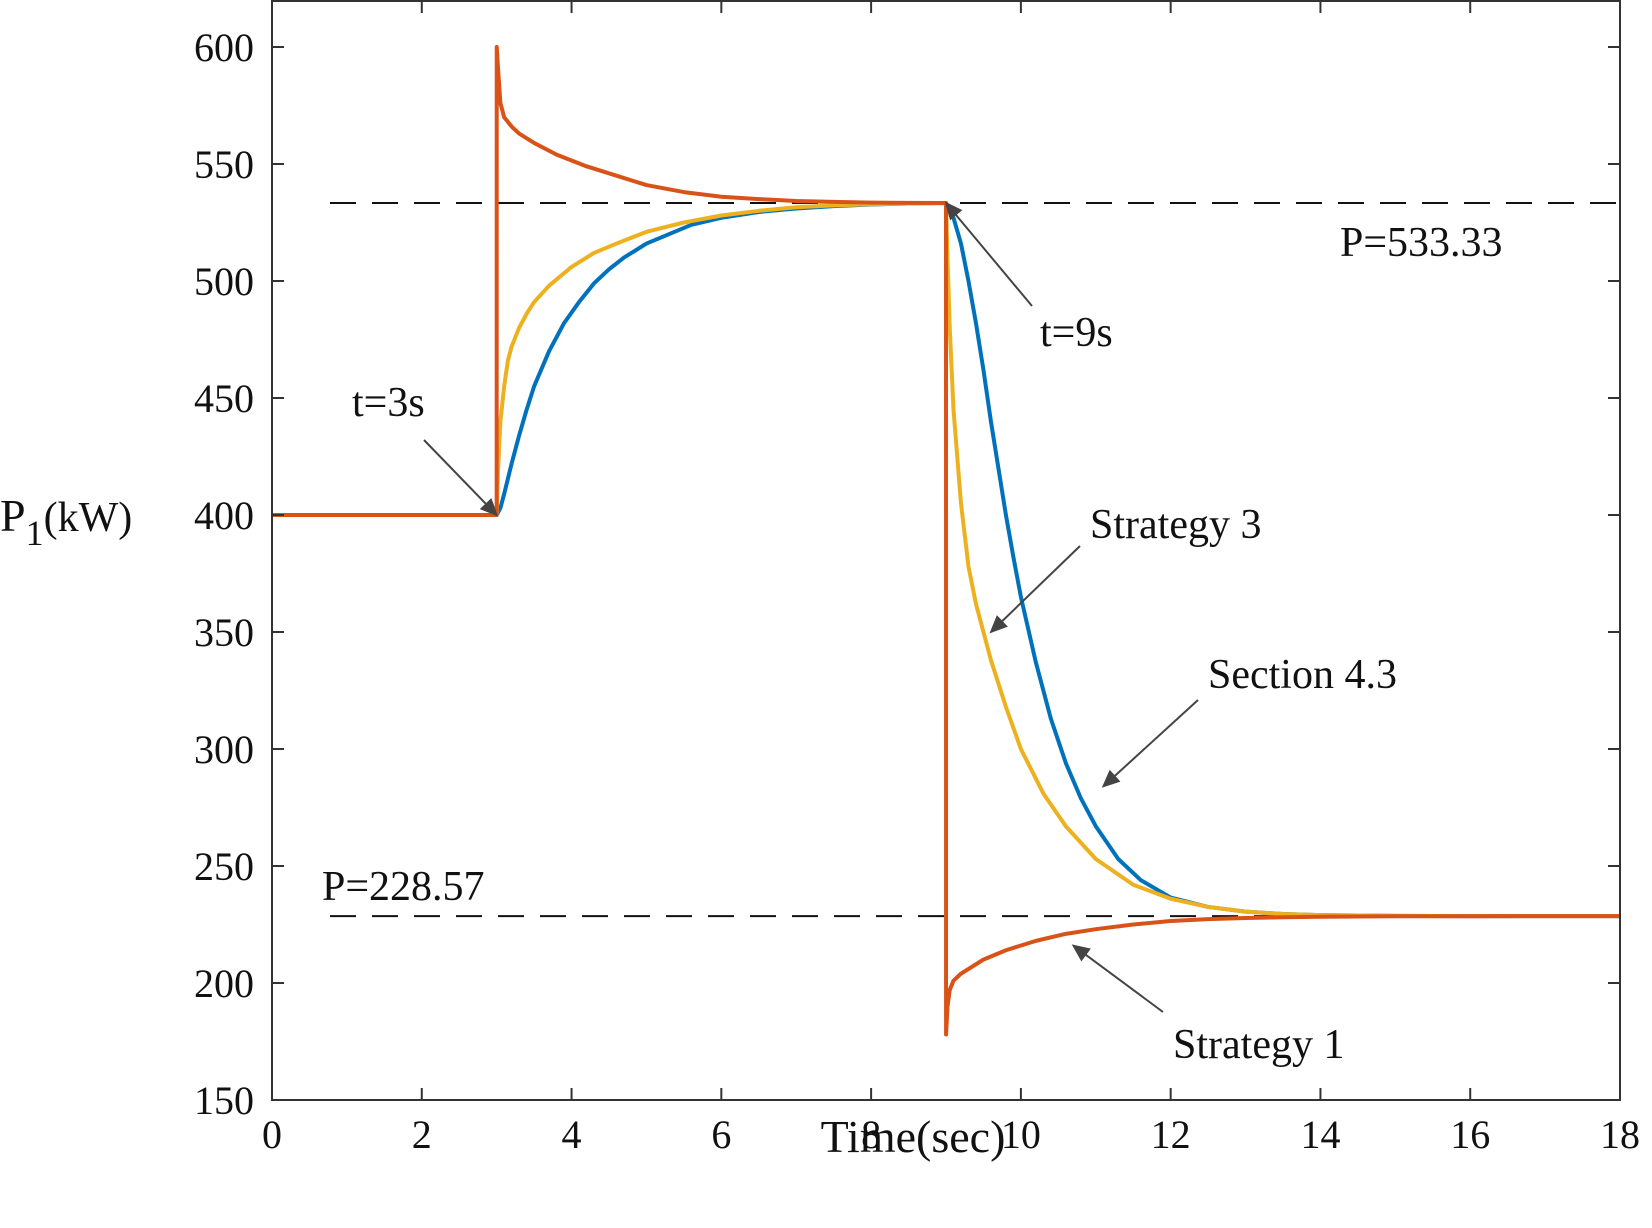 This screenshot has width=1652, height=1228. I want to click on y-axis-label-main: P, so click(13, 515).